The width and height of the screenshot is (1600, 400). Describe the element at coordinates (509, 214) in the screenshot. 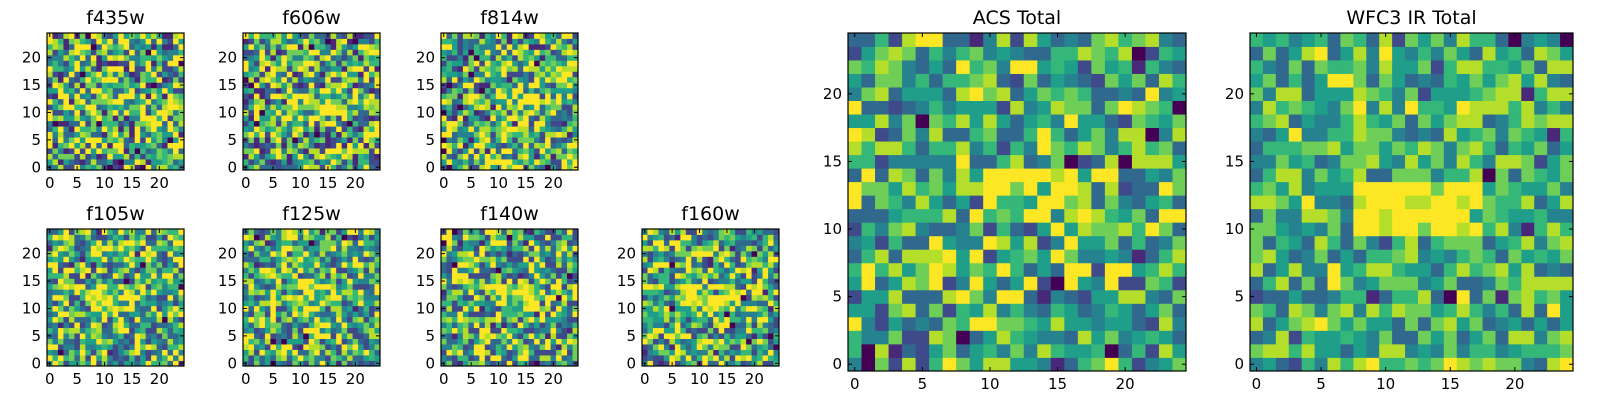

I see `chart-title: f140w` at that location.